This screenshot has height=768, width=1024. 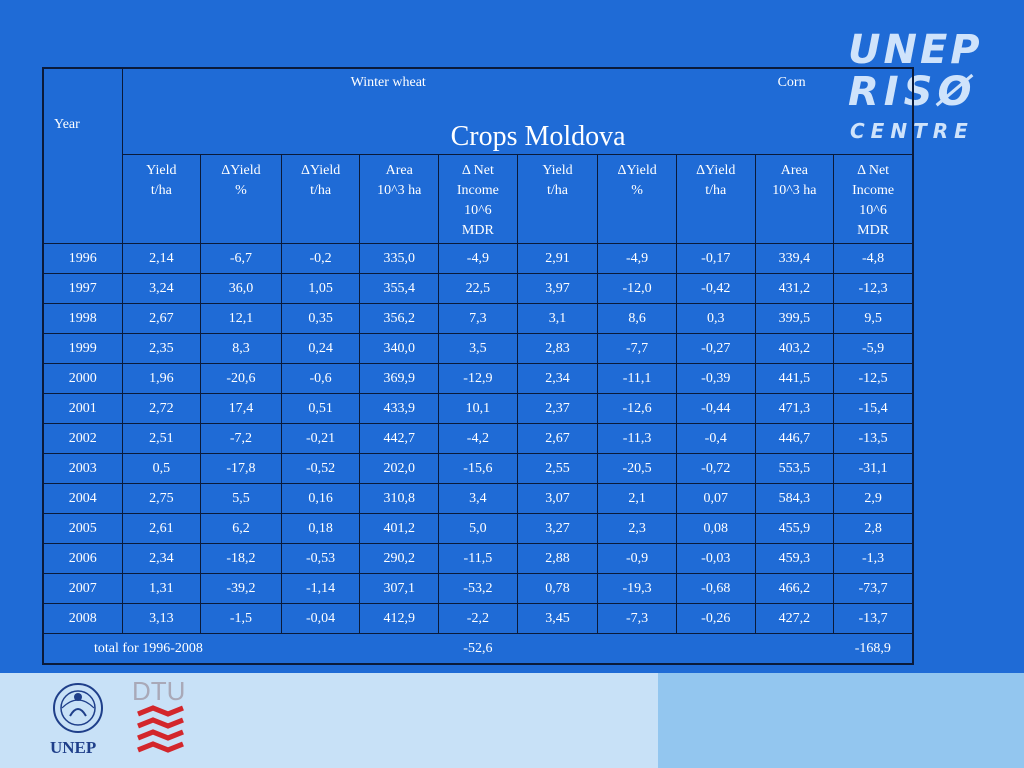 What do you see at coordinates (794, 170) in the screenshot?
I see `column-header-line: Area` at bounding box center [794, 170].